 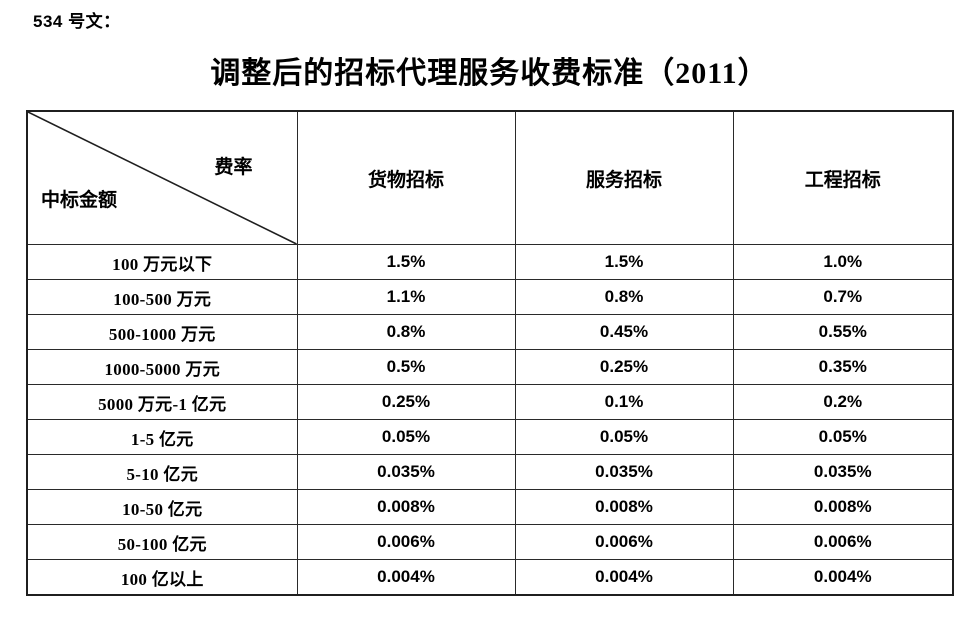 I want to click on rate-value-cell: 0.45%, so click(x=624, y=332).